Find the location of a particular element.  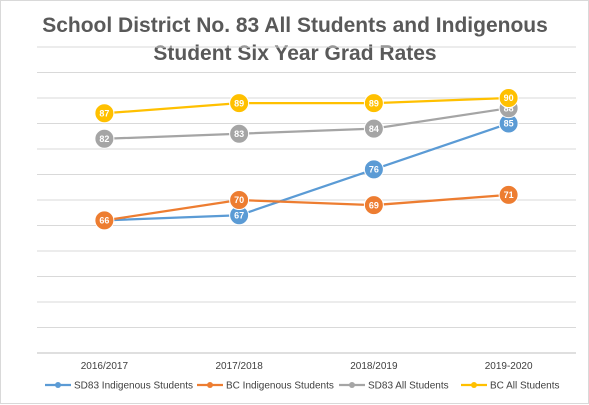

data-label: 76 is located at coordinates (374, 170).